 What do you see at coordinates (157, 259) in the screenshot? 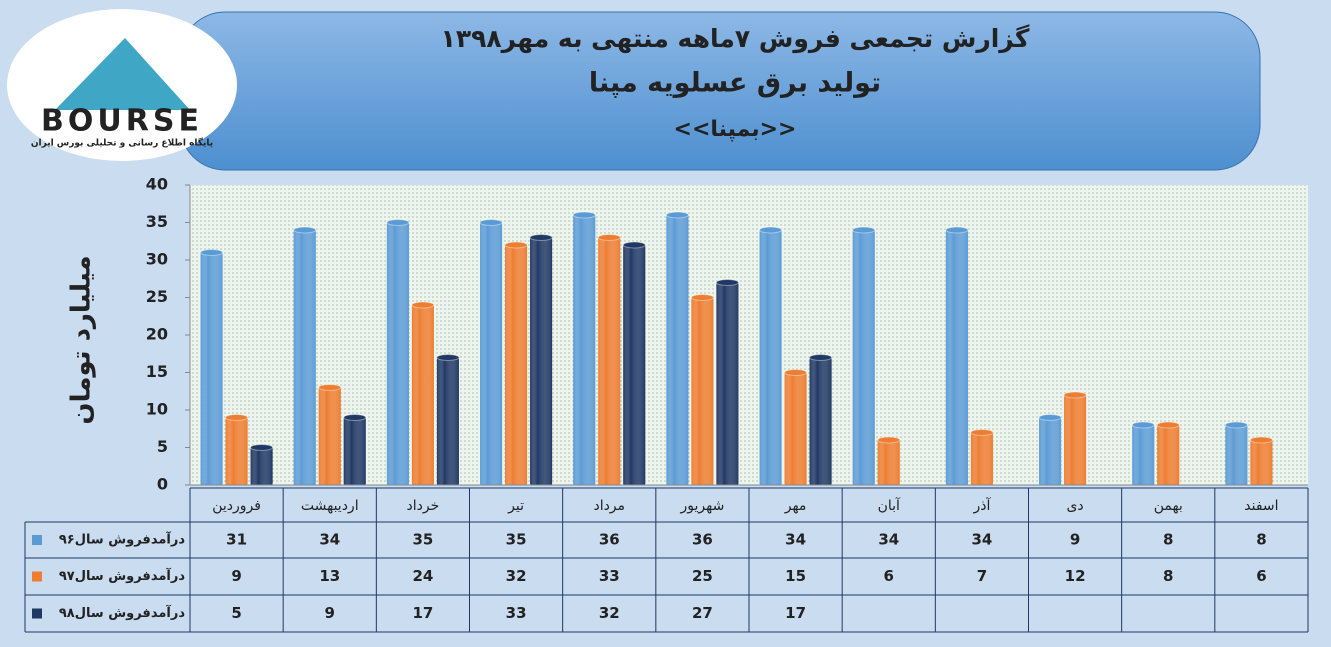
I see `y-tick-label: 30` at bounding box center [157, 259].